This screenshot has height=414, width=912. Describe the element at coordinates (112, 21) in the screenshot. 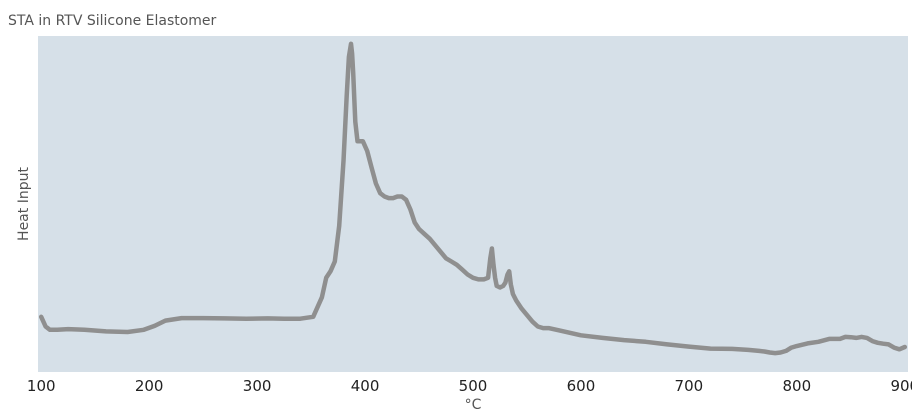

I see `chart-title: STA in RTV Silicone Elastomer` at that location.